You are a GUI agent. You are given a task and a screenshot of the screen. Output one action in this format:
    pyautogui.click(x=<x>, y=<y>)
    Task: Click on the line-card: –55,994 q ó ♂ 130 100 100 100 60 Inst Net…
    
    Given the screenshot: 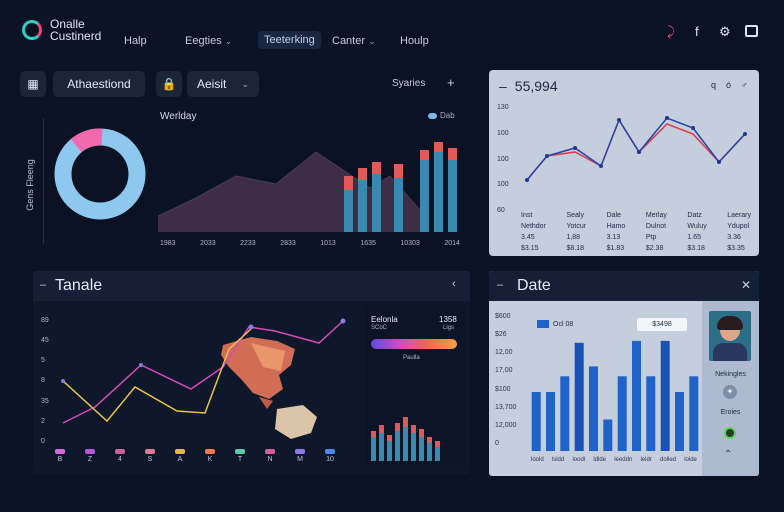 What is the action you would take?
    pyautogui.click(x=624, y=163)
    